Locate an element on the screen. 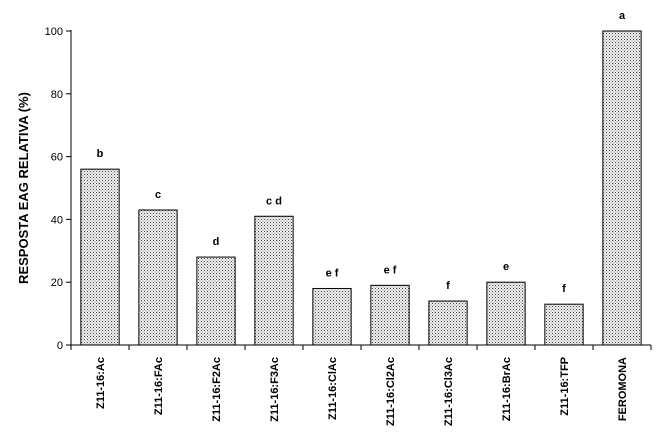 Image resolution: width=661 pixels, height=448 pixels. x-tick-label: FEROMONA is located at coordinates (623, 389).